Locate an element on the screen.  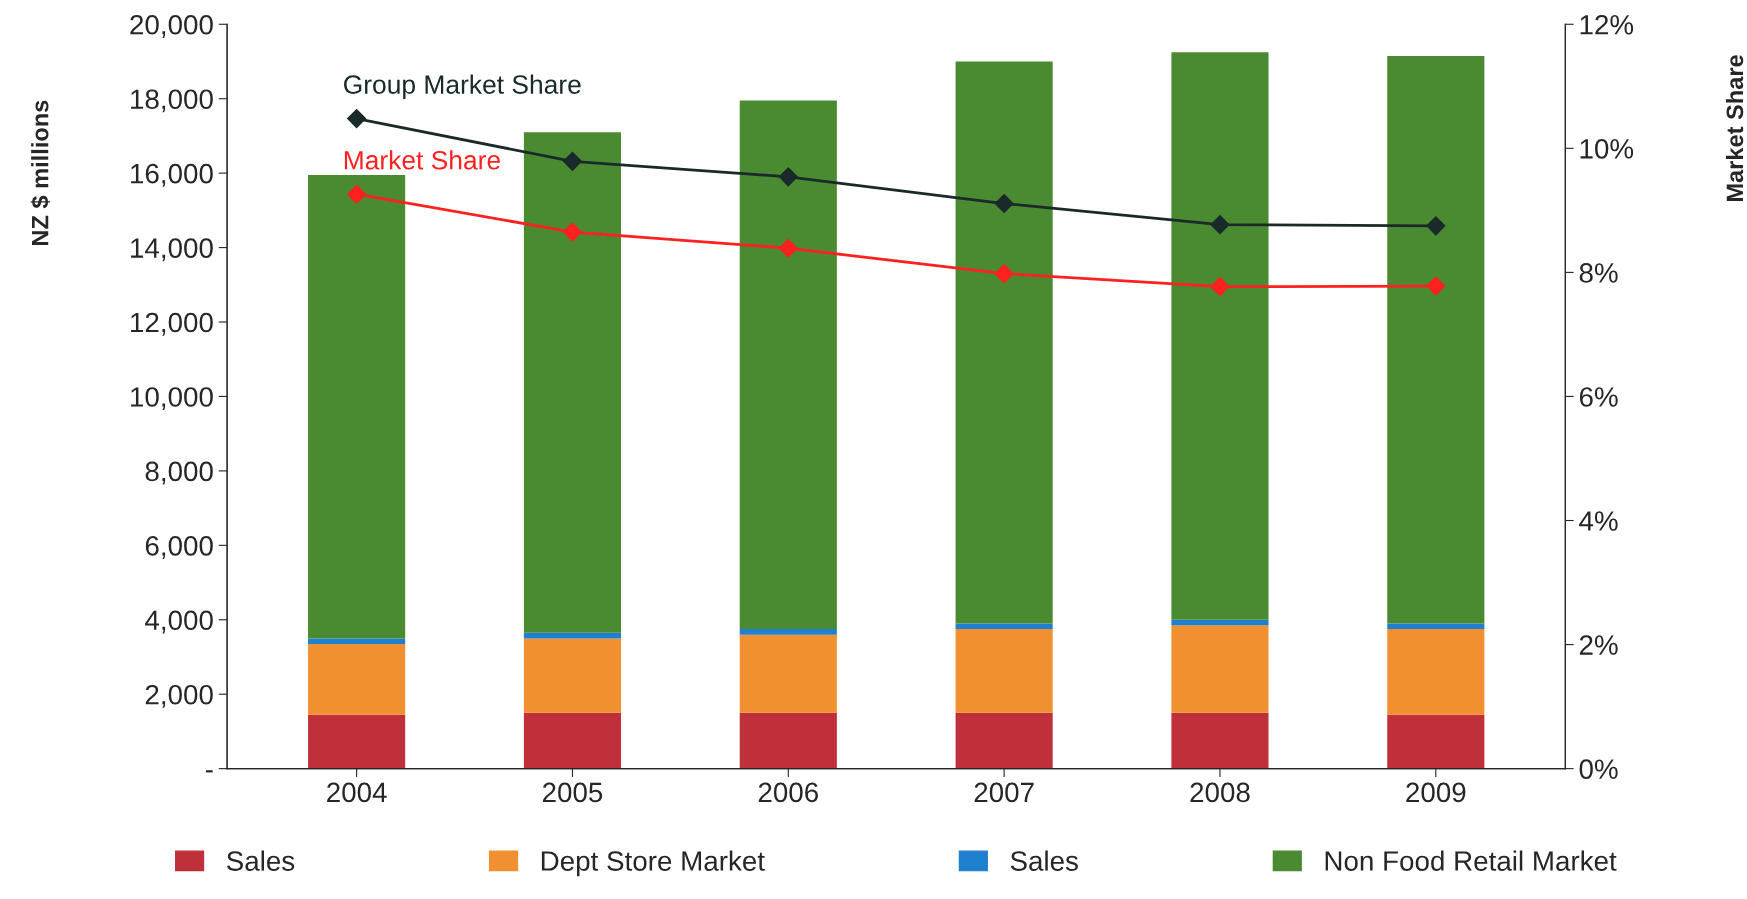
x-tick-label: 2006 is located at coordinates (788, 792).